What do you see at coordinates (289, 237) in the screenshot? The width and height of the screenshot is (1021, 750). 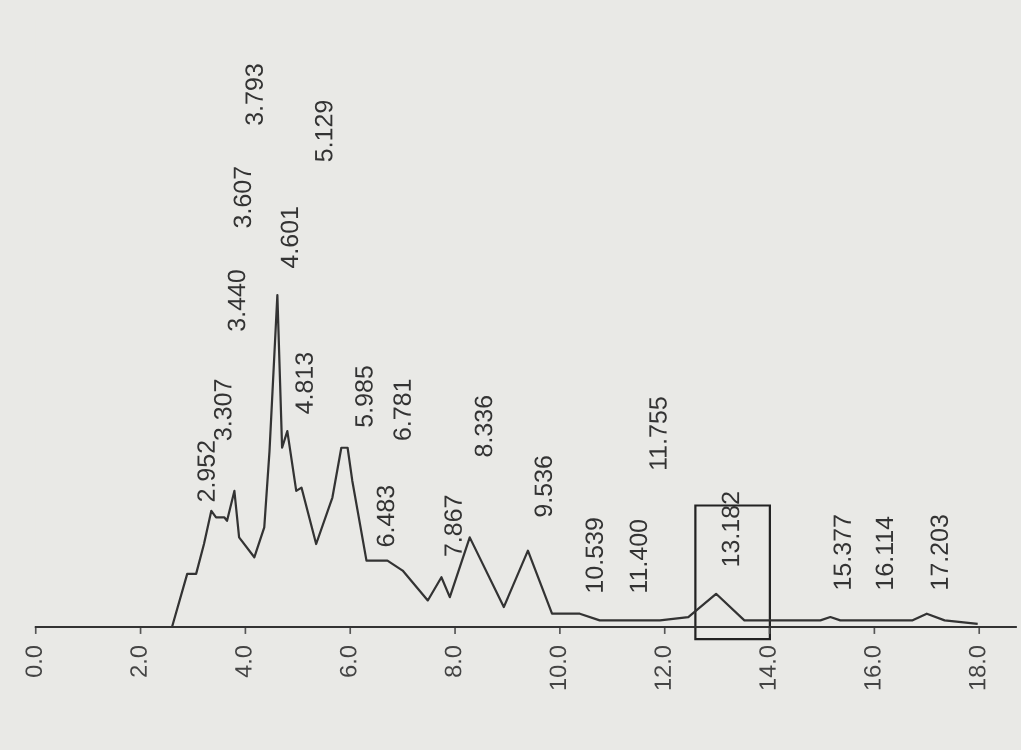 I see `text: 4.601` at bounding box center [289, 237].